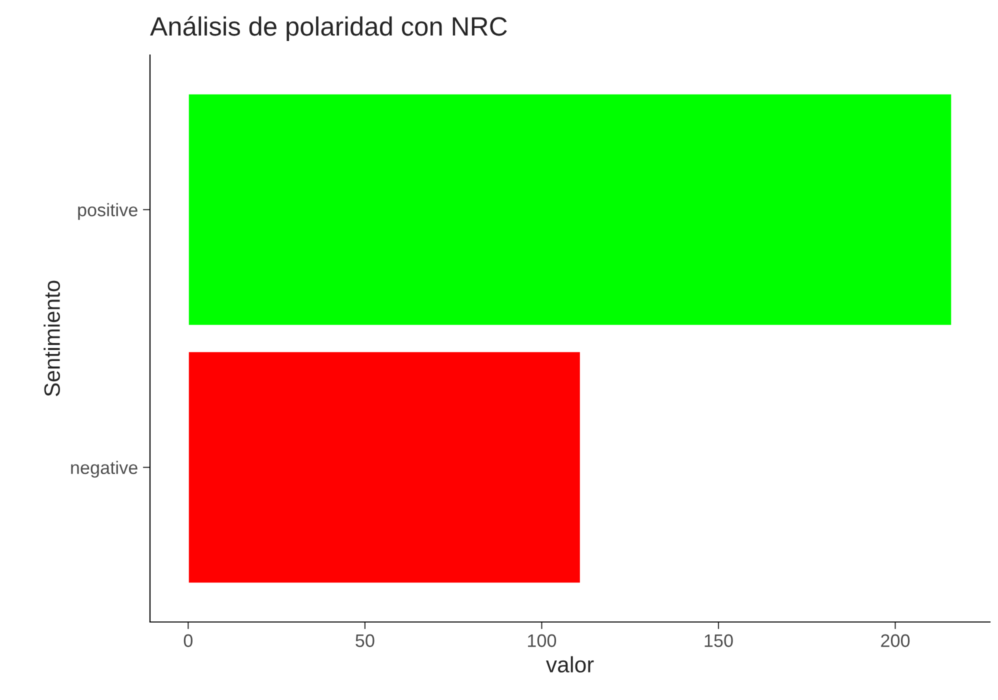 This screenshot has width=998, height=700. I want to click on x-axis-title: valor, so click(570, 664).